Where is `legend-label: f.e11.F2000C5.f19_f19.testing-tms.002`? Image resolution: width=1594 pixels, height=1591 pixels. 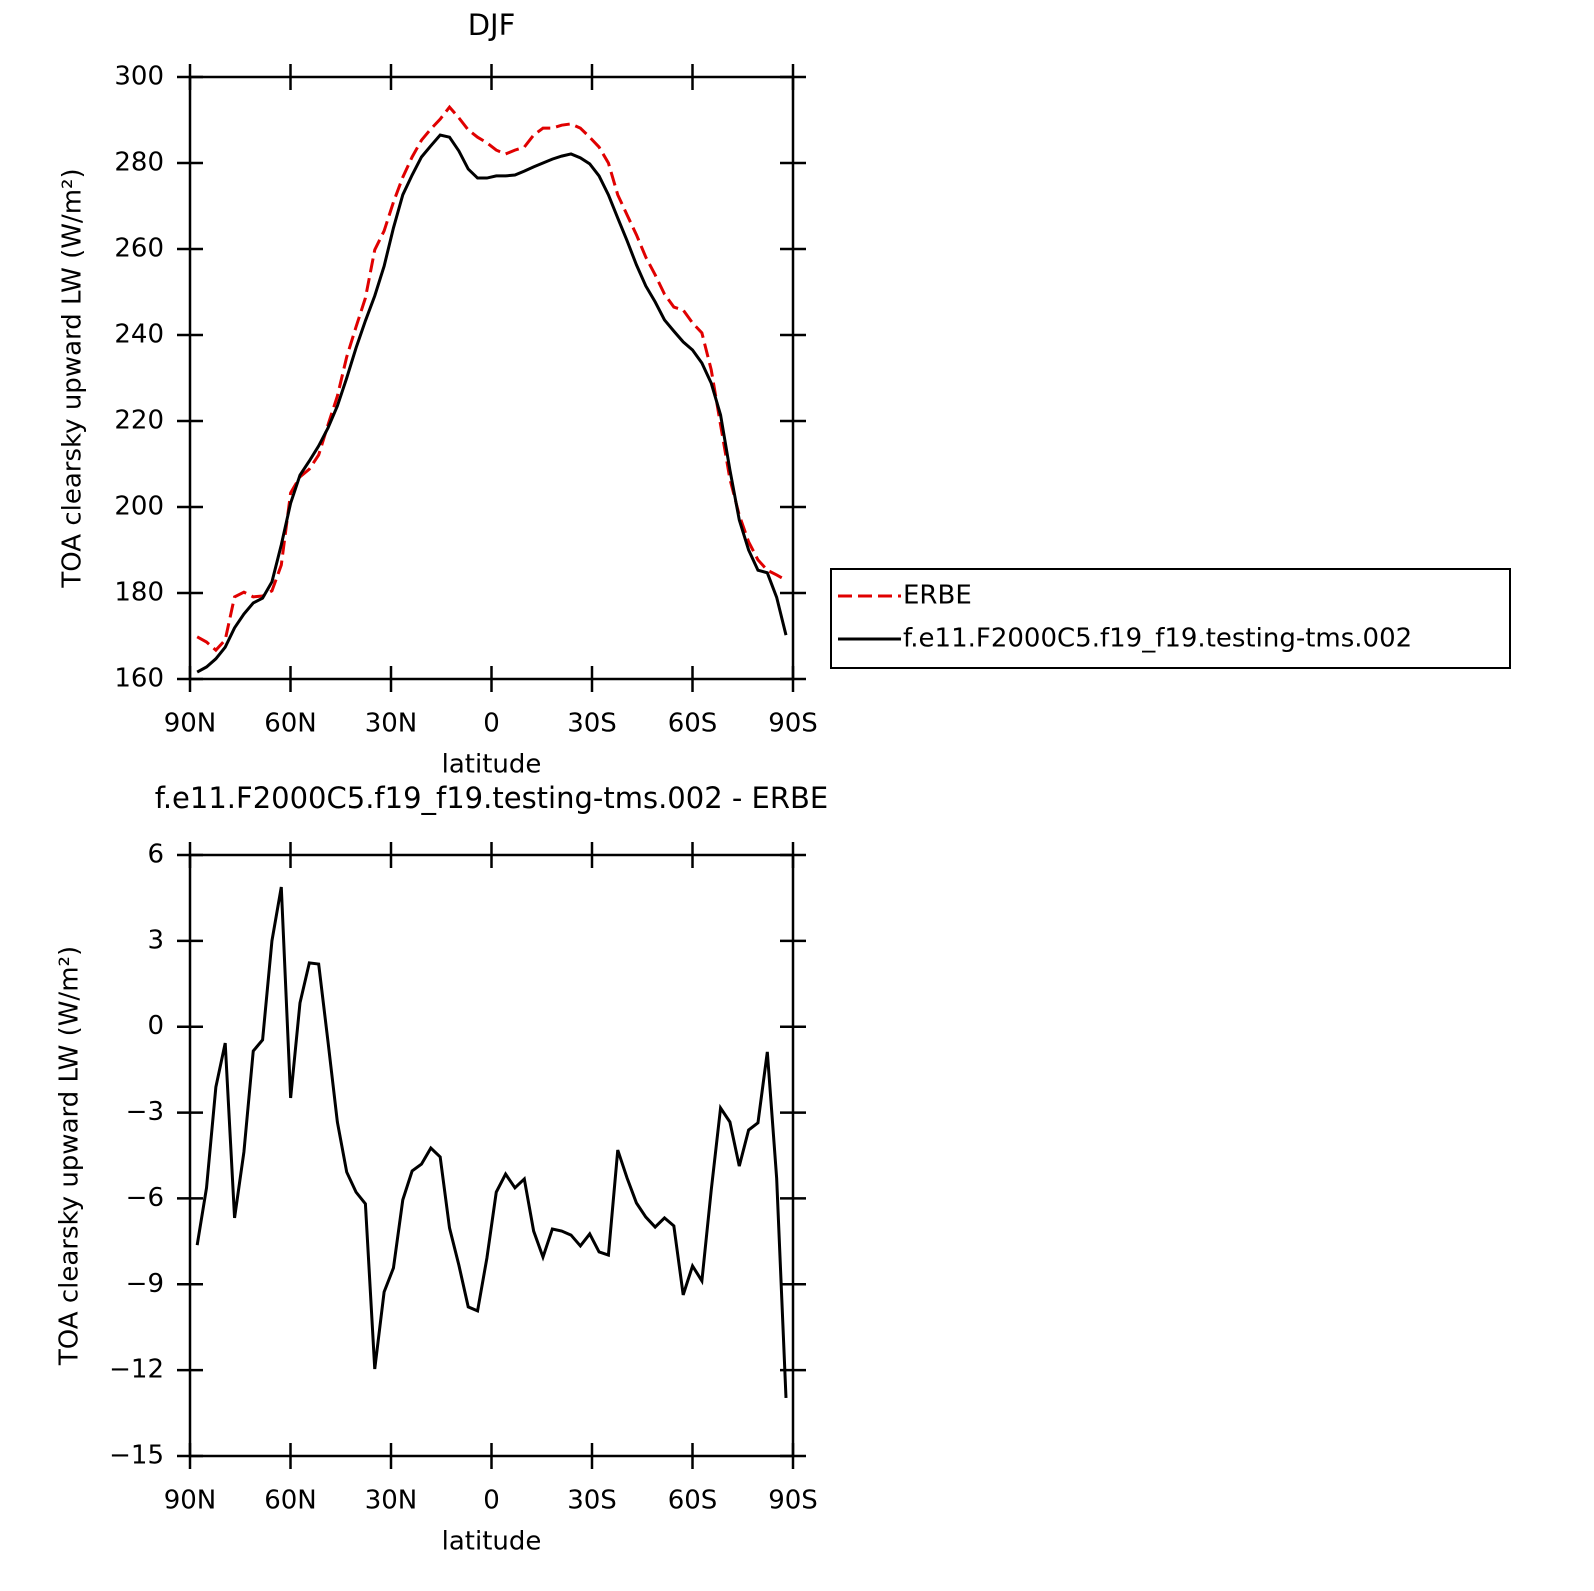
legend-label: f.e11.F2000C5.f19_f19.testing-tms.002 is located at coordinates (1157, 639).